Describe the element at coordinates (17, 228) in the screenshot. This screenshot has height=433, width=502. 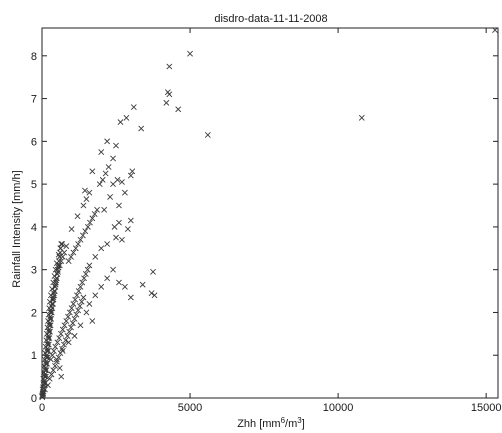
I see `y-axis-title: Rainfall Intensity [mm/h]` at that location.